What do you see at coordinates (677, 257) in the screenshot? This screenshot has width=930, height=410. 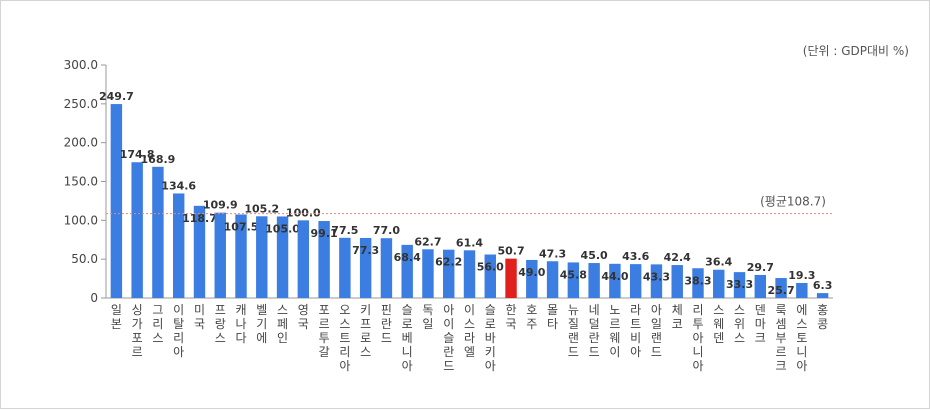 I see `value-label: 42.4` at bounding box center [677, 257].